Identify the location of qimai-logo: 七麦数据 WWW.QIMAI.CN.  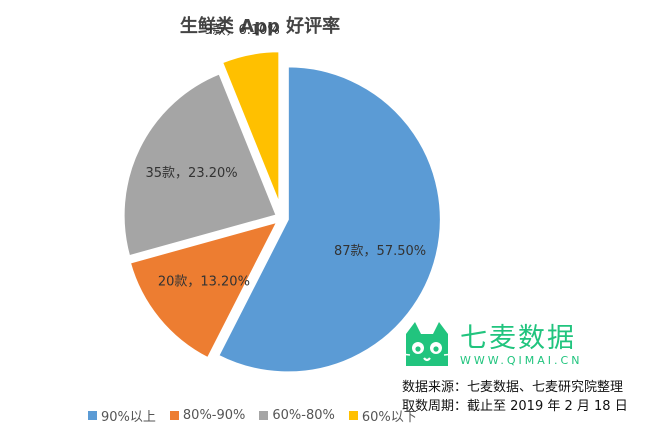
(491, 345).